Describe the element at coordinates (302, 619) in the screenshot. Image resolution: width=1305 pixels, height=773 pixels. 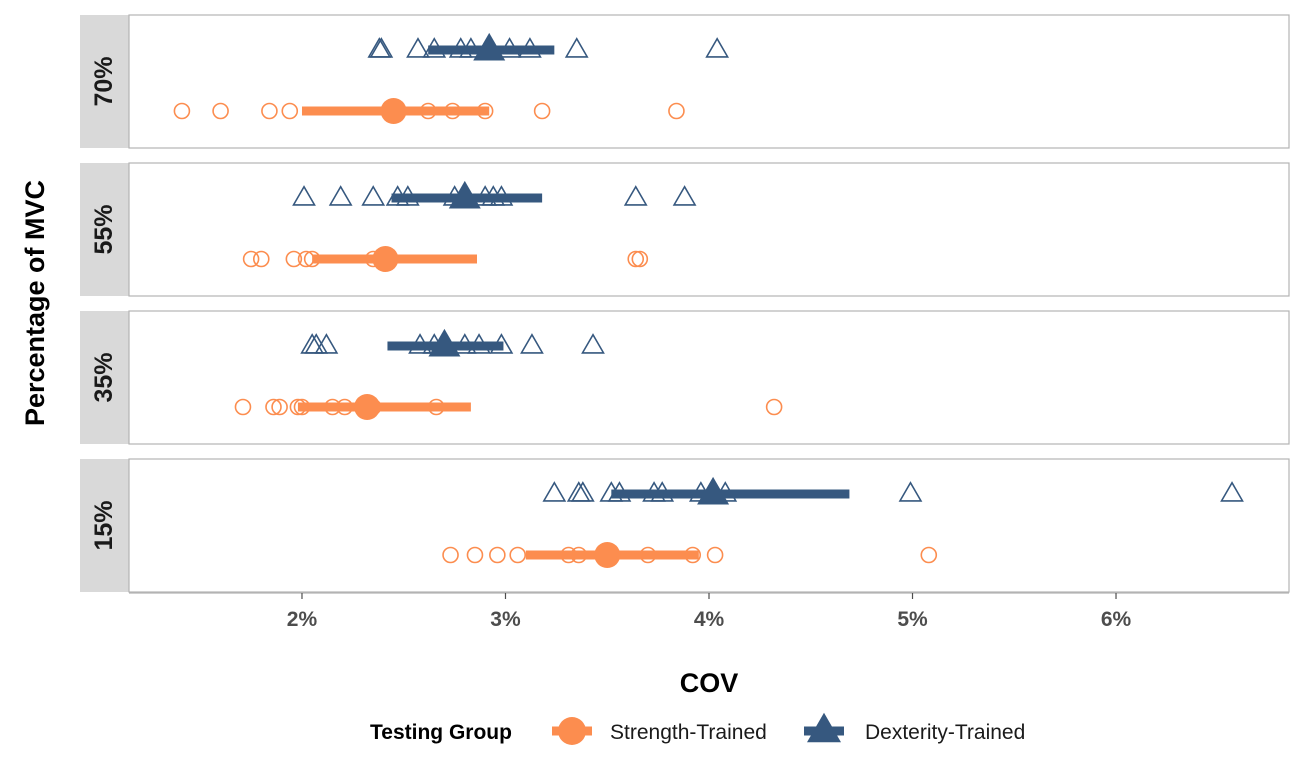
I see `x-tick-label: 2%` at that location.